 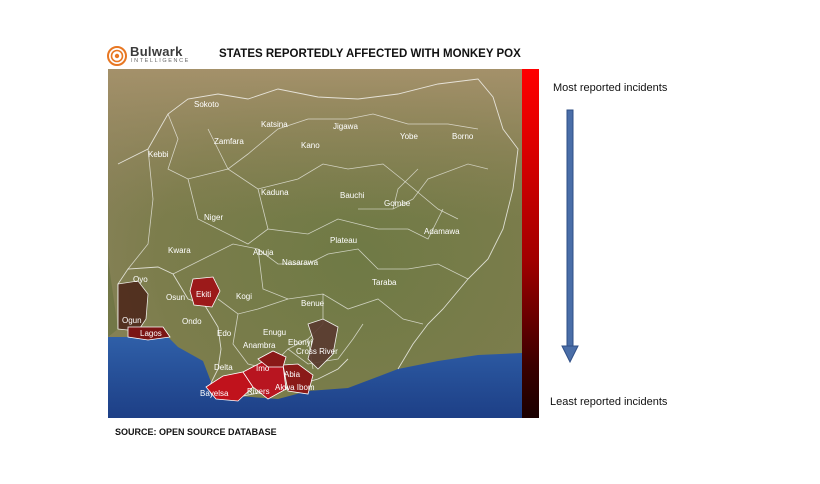 What do you see at coordinates (317, 351) in the screenshot?
I see `label-cross-river: Cross River` at bounding box center [317, 351].